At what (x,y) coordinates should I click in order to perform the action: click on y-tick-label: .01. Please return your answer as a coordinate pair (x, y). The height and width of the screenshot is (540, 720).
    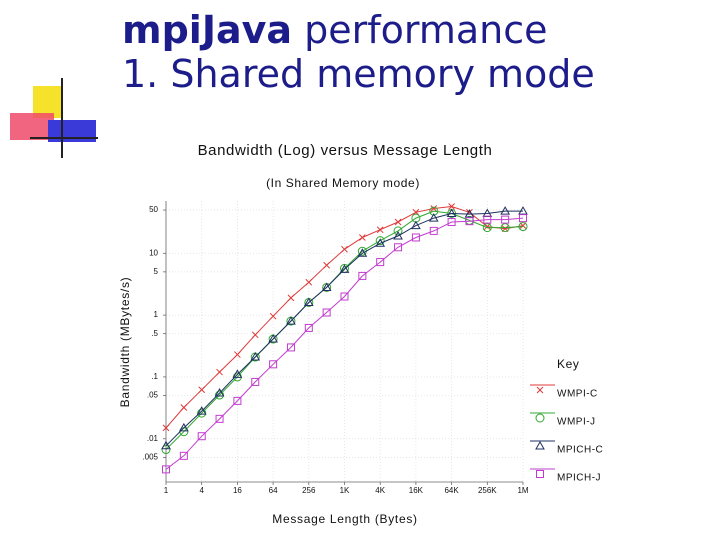
    Looking at the image, I should click on (153, 438).